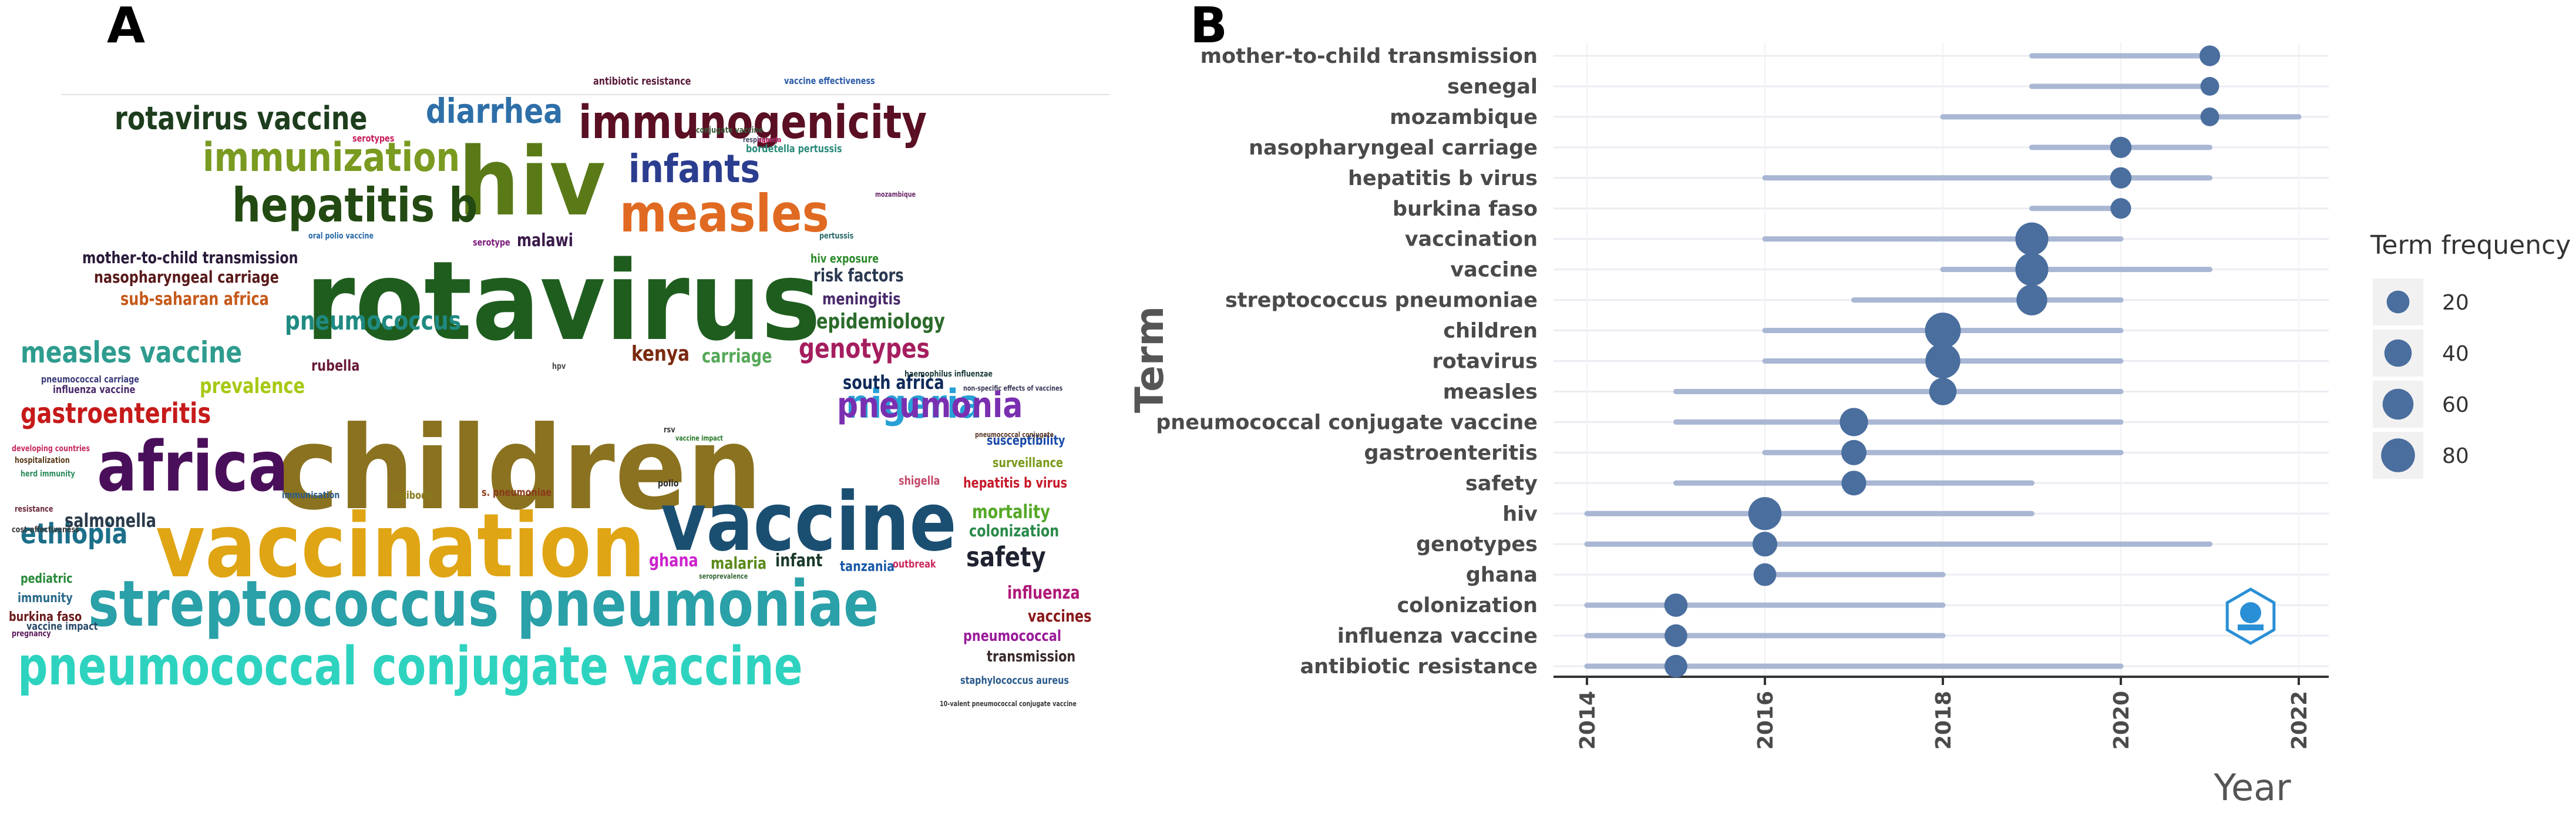 This screenshot has height=816, width=2576. What do you see at coordinates (868, 566) in the screenshot?
I see `cloud-word: tanzania` at bounding box center [868, 566].